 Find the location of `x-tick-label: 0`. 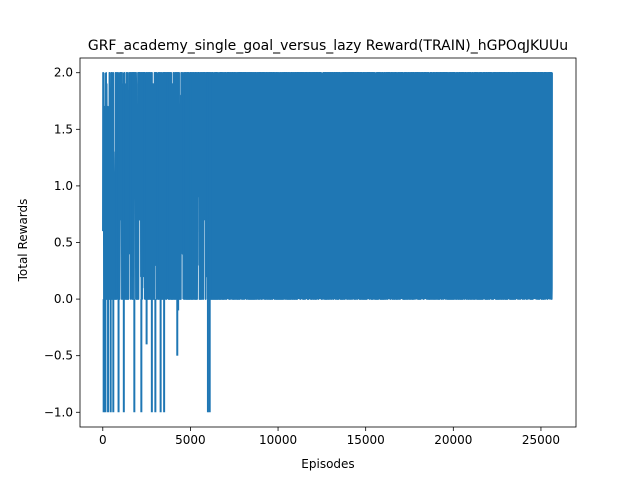

x-tick-label: 0 is located at coordinates (103, 440).